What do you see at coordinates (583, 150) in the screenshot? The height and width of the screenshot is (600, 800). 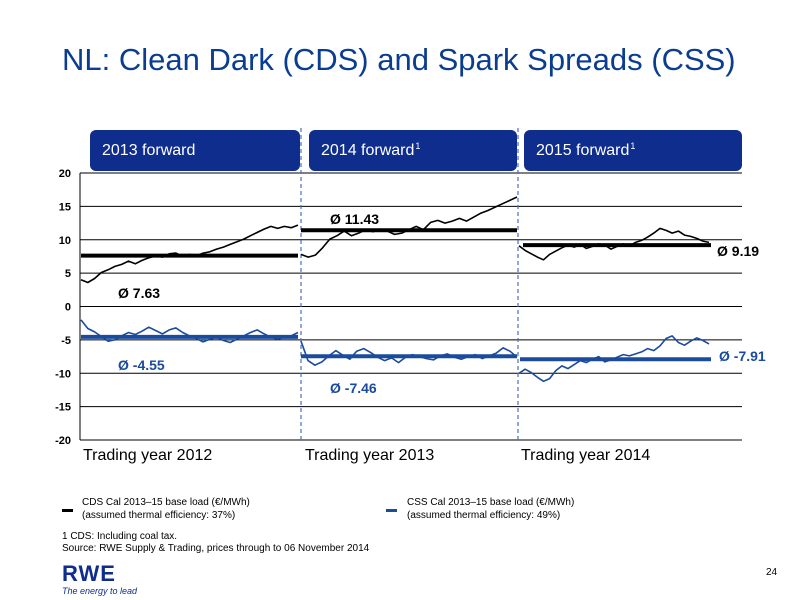 I see `tab-label: 2015 forward` at bounding box center [583, 150].